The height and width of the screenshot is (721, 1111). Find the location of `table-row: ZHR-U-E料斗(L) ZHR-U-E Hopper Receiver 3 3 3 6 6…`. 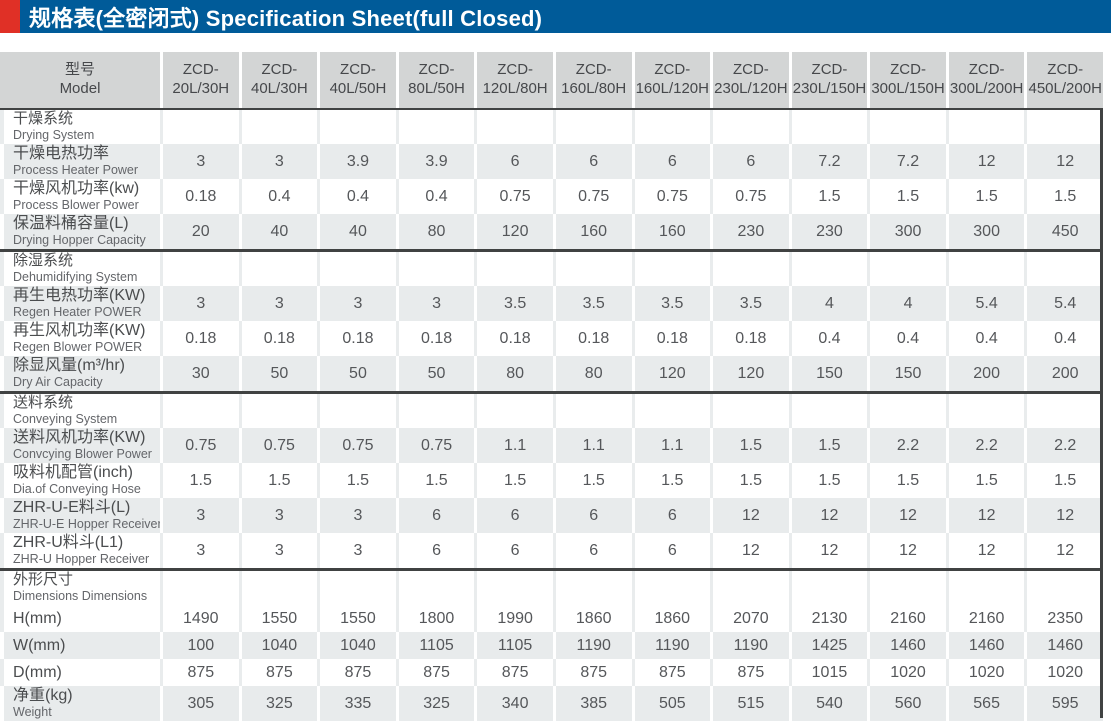

table-row: ZHR-U-E料斗(L) ZHR-U-E Hopper Receiver 3 3 3 6 6… is located at coordinates (551, 515).